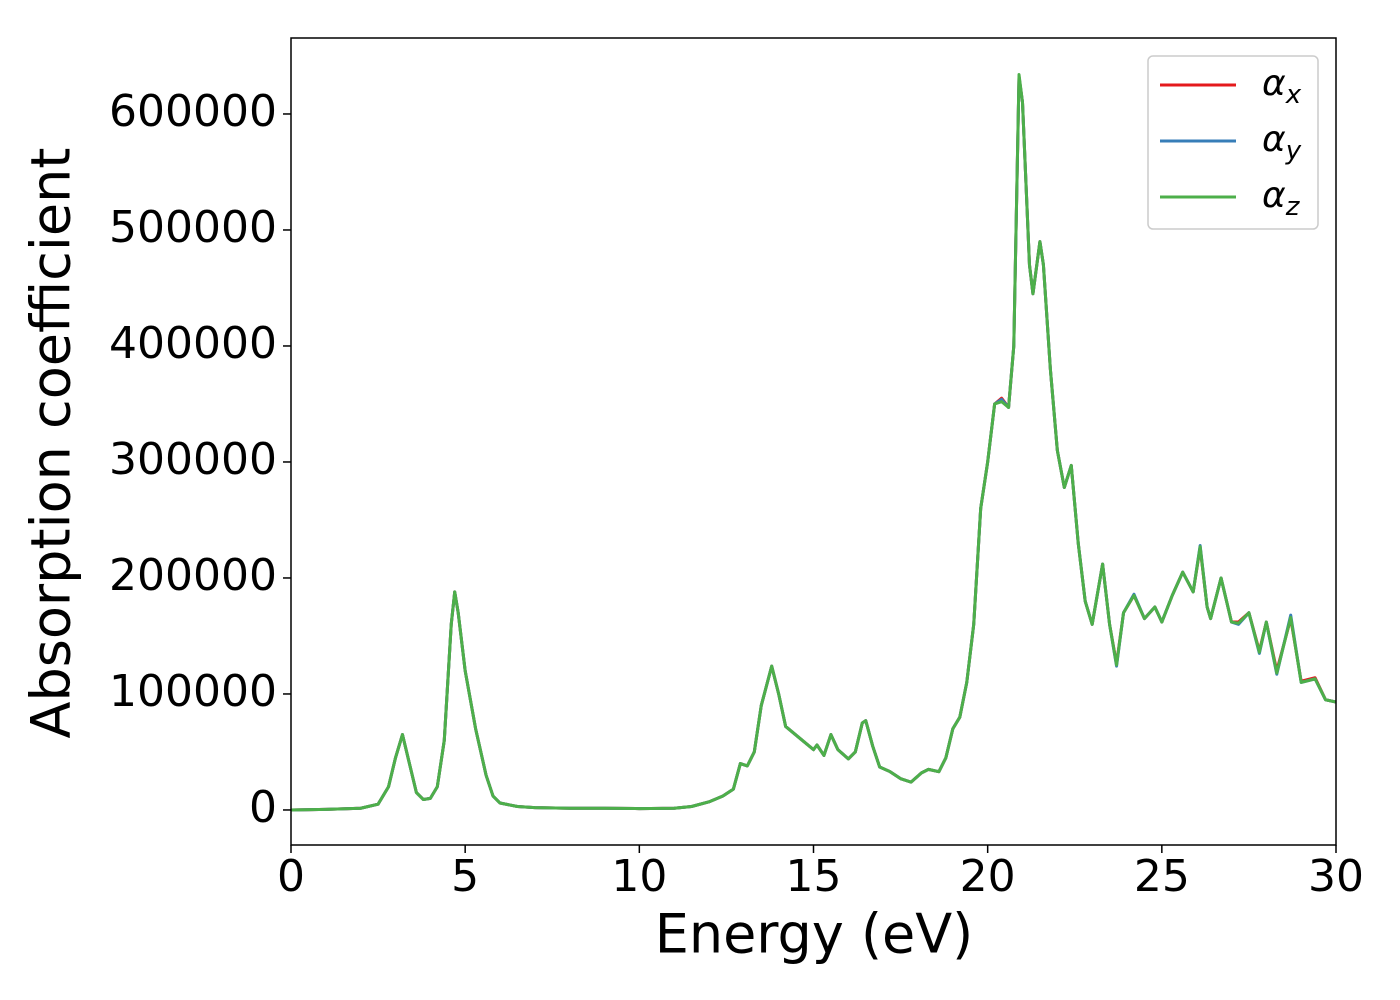  Describe the element at coordinates (639, 876) in the screenshot. I see `x-tick-label: 10` at that location.